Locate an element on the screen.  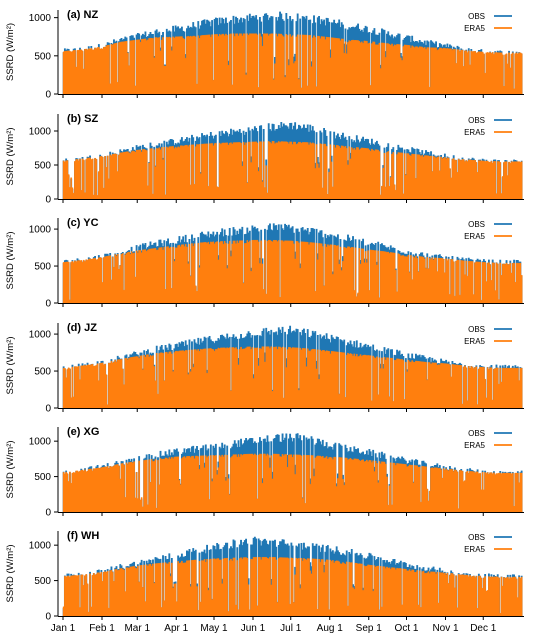
x-tick-label: May 1 is located at coordinates (214, 628).